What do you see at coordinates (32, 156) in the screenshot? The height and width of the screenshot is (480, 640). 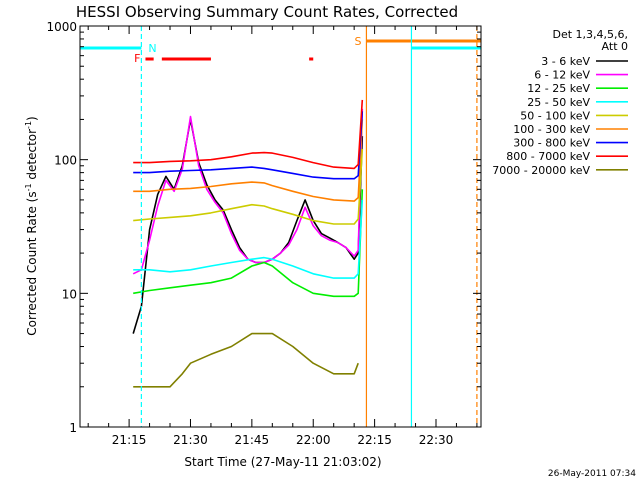 I see `y-label-part-2: detector` at bounding box center [32, 156].